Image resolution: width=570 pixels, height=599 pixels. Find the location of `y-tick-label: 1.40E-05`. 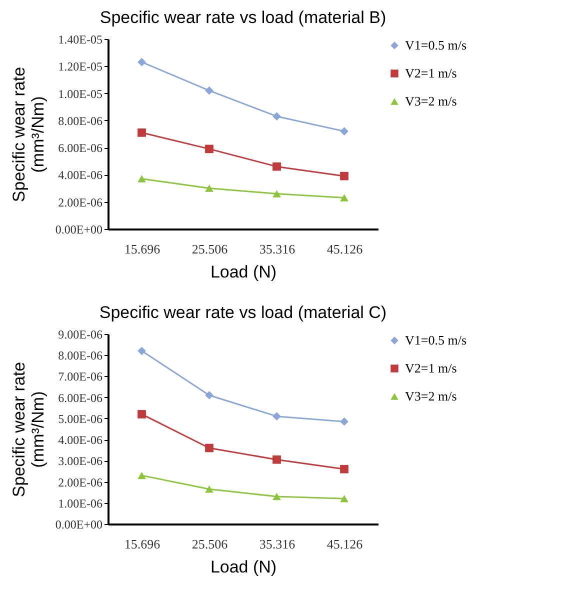

y-tick-label: 1.40E-05 is located at coordinates (80, 39).